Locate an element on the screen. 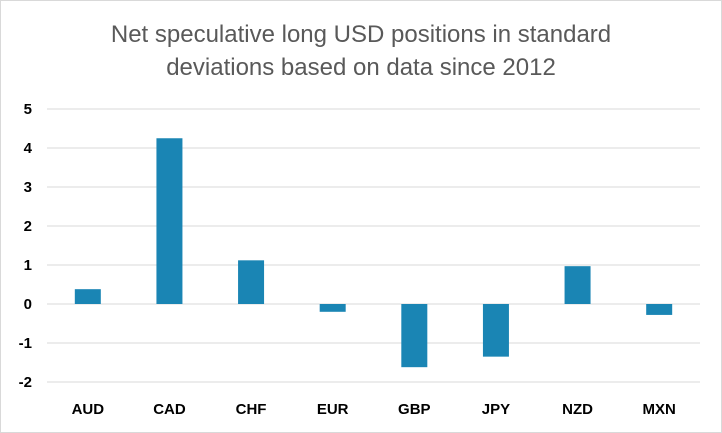 The image size is (722, 433). x-category-label: EUR is located at coordinates (333, 409).